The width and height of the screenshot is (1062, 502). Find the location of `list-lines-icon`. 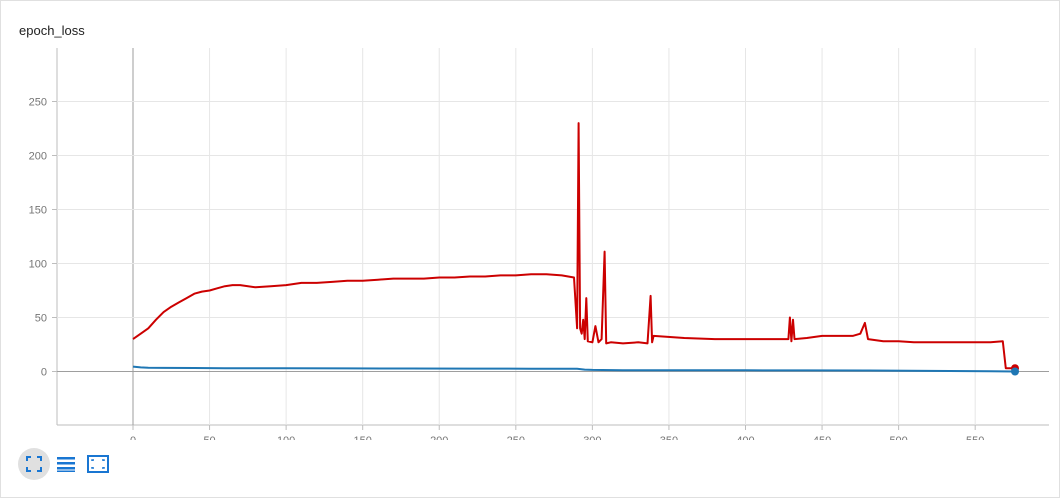

list-lines-icon is located at coordinates (66, 464).